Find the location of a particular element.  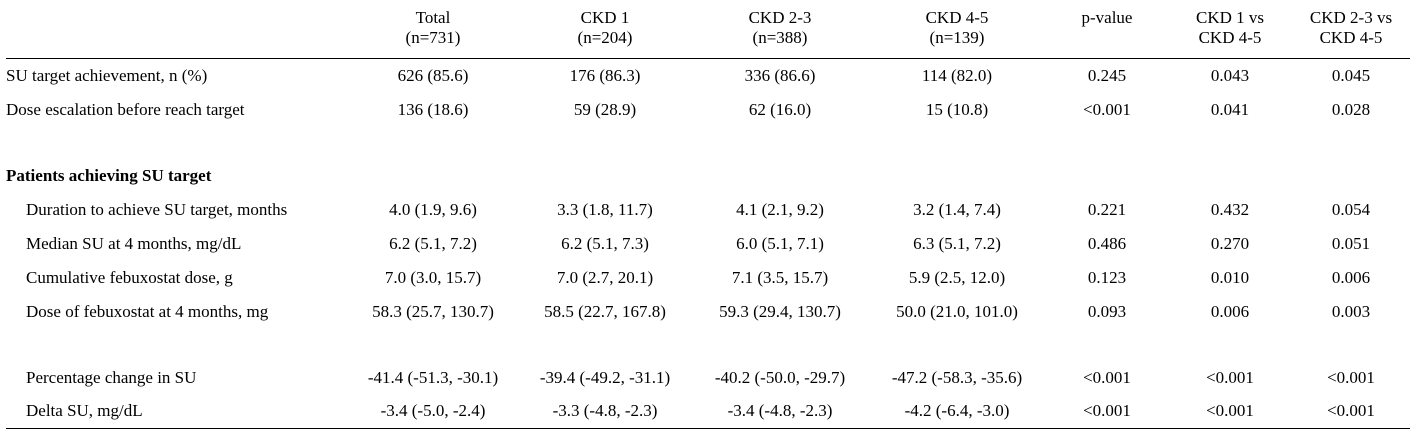

cell-ckd23-vs-ckd45: 0.054 is located at coordinates (1351, 209).